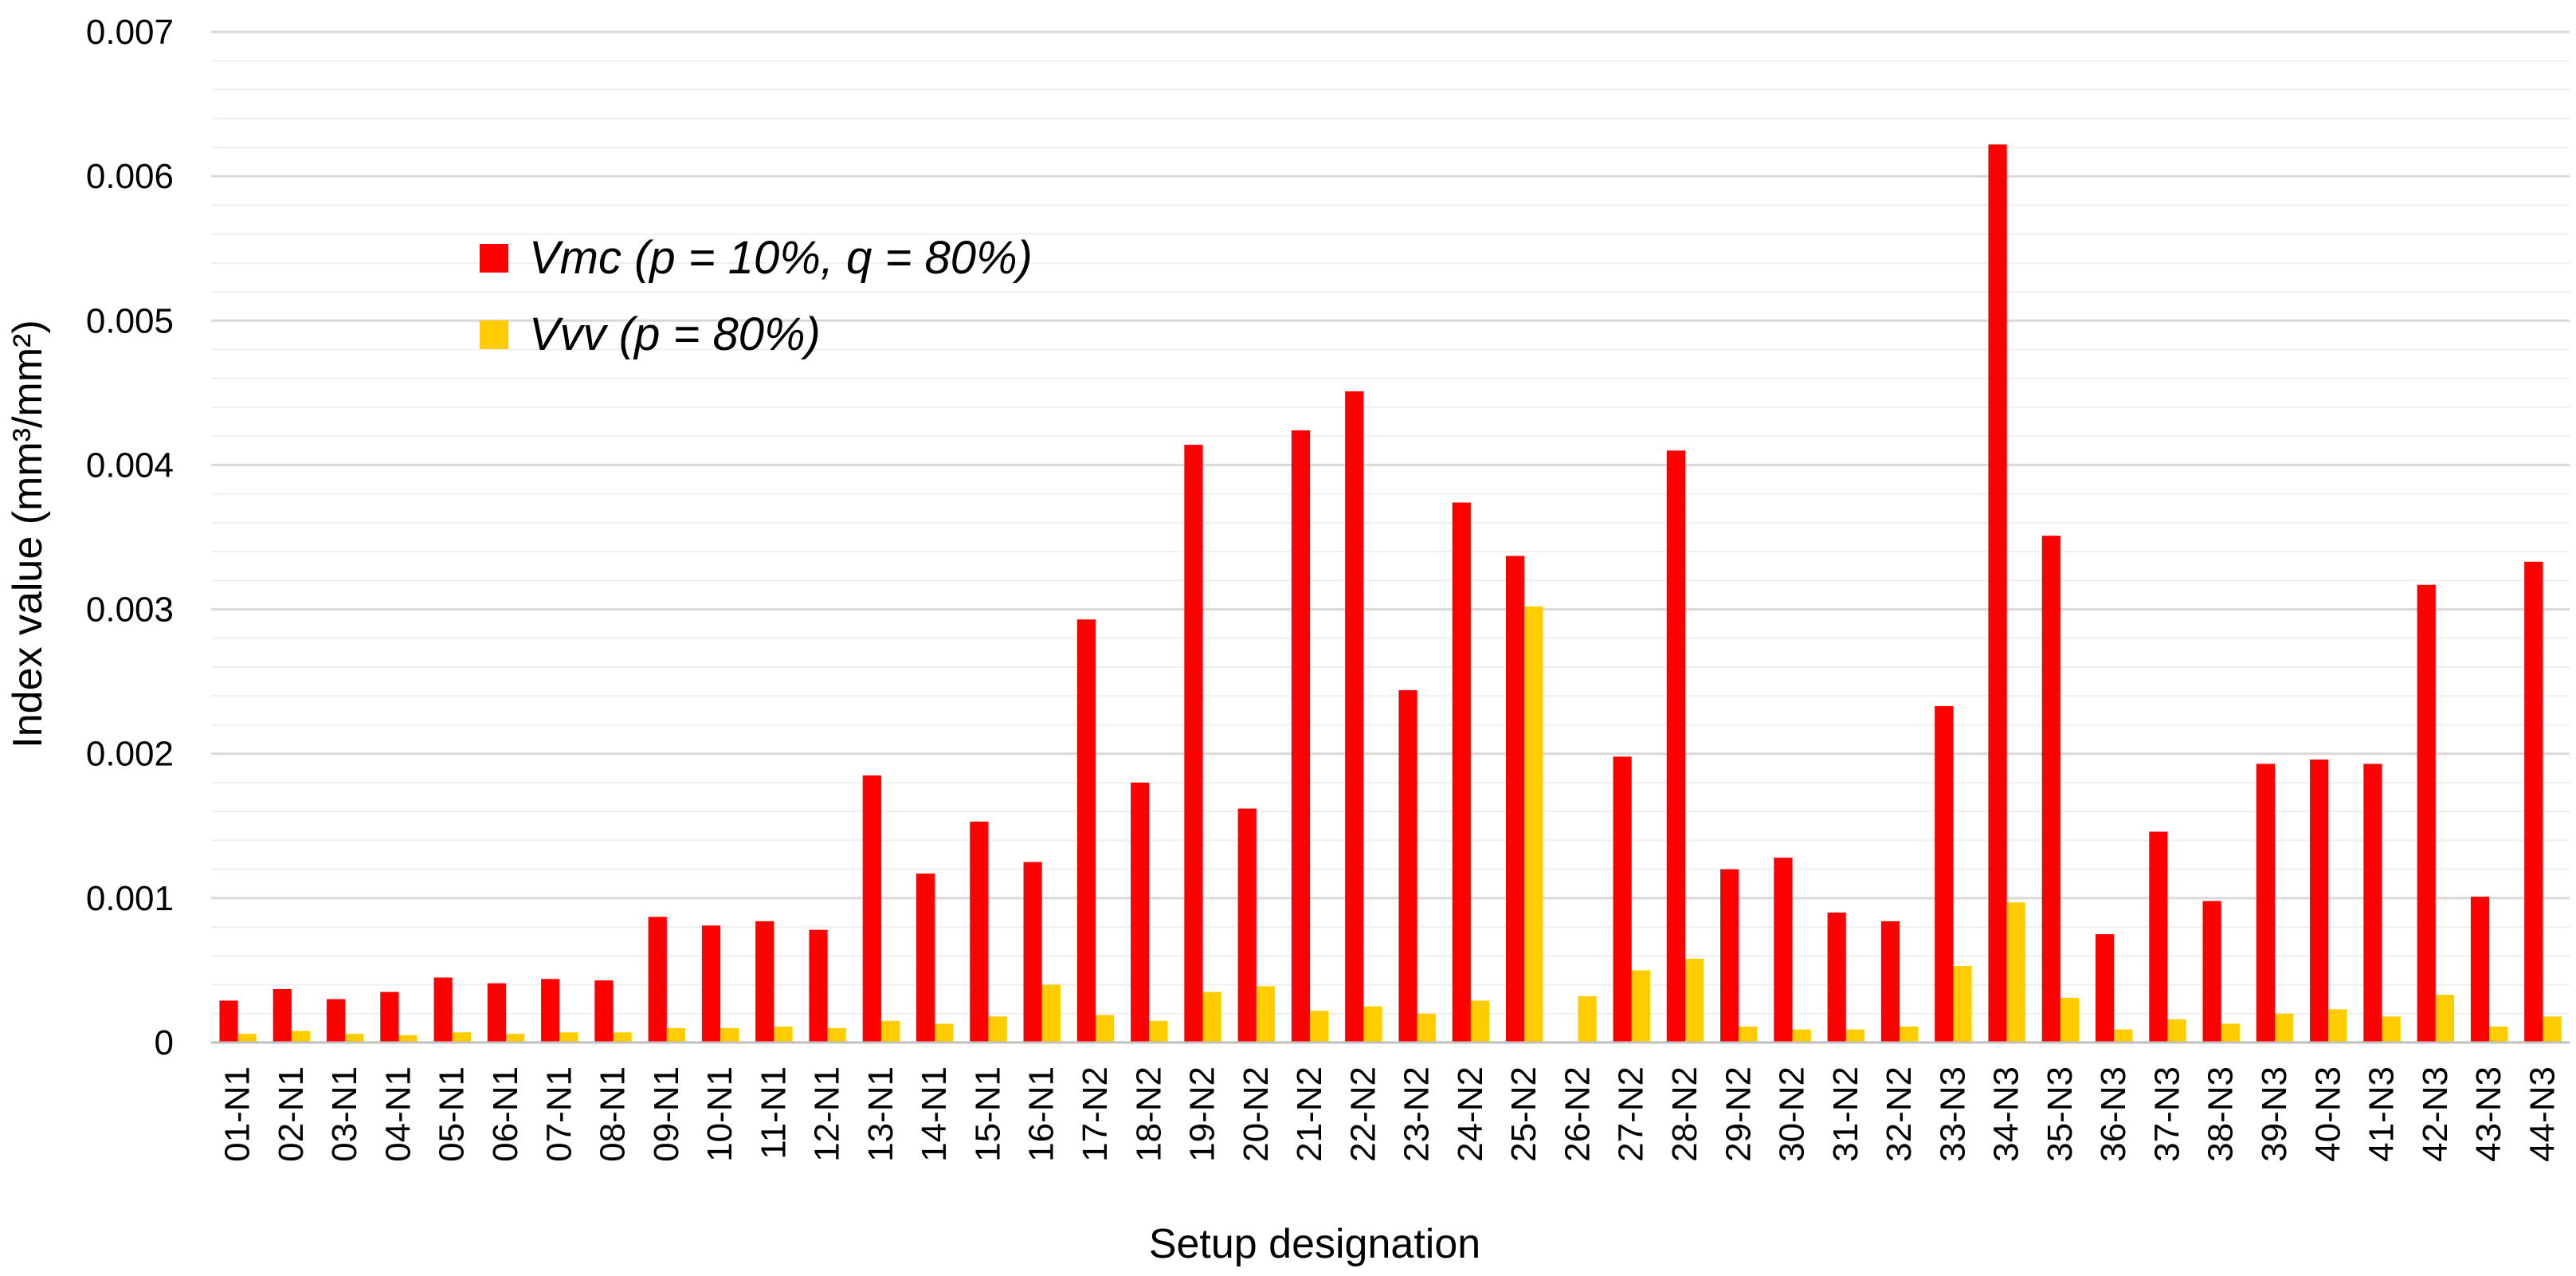 The width and height of the screenshot is (2576, 1276). Describe the element at coordinates (2176, 1031) in the screenshot. I see `bar-vvv-37-N3` at that location.